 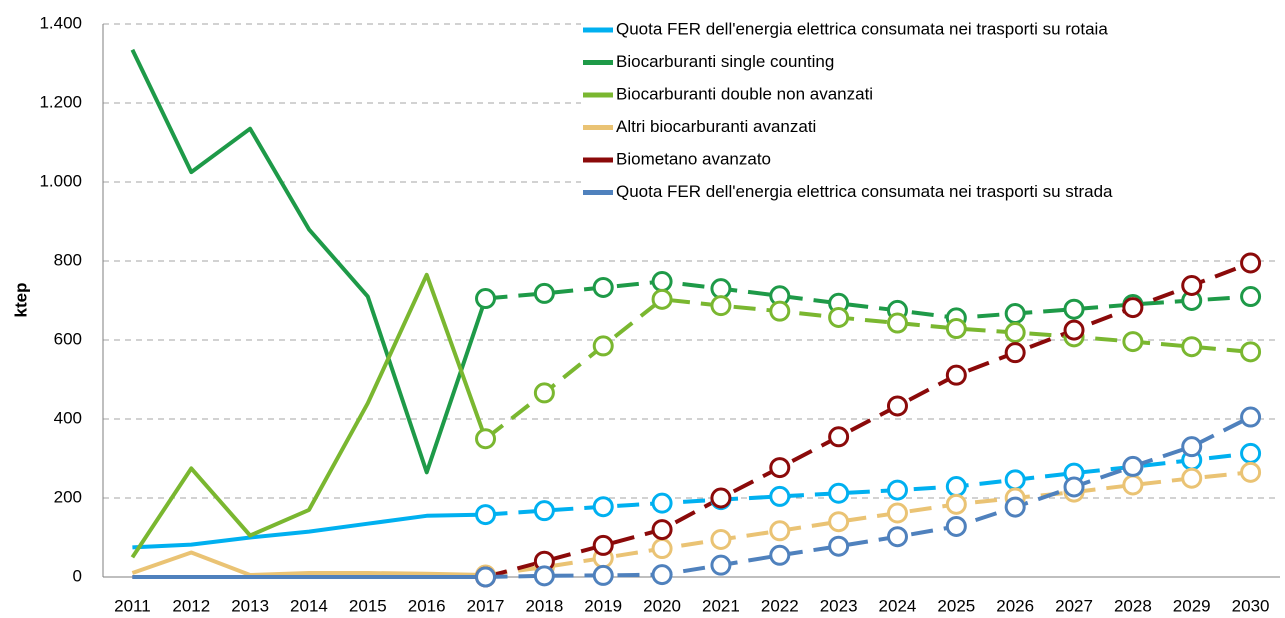 I want to click on x-tick-label: 2013, so click(x=250, y=605).